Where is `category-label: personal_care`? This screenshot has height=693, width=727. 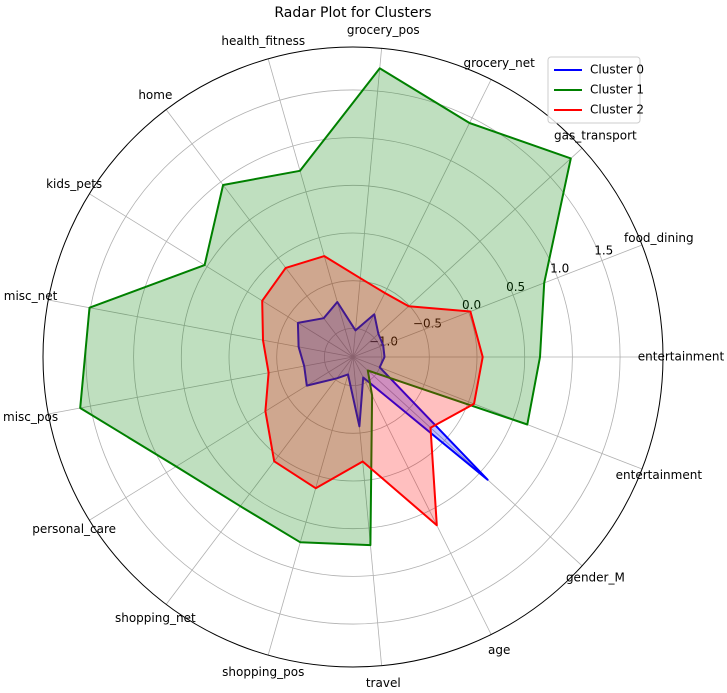
category-label: personal_care is located at coordinates (74, 529).